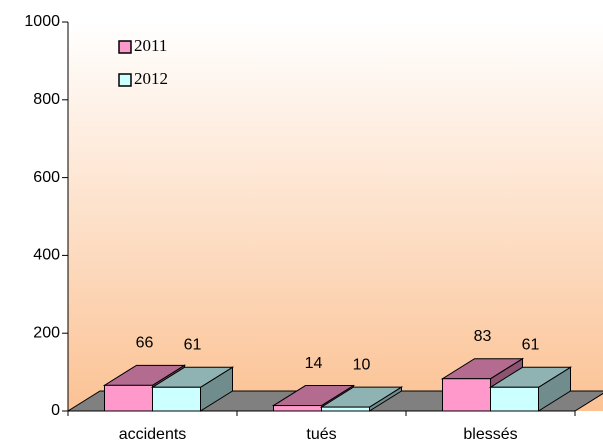  I want to click on y-tick-label: 200, so click(46, 332).